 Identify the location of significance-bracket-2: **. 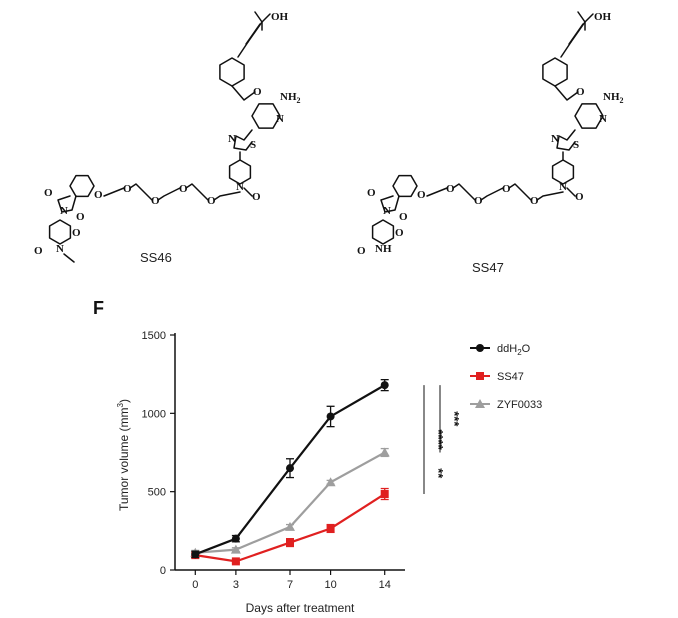
(434, 473).